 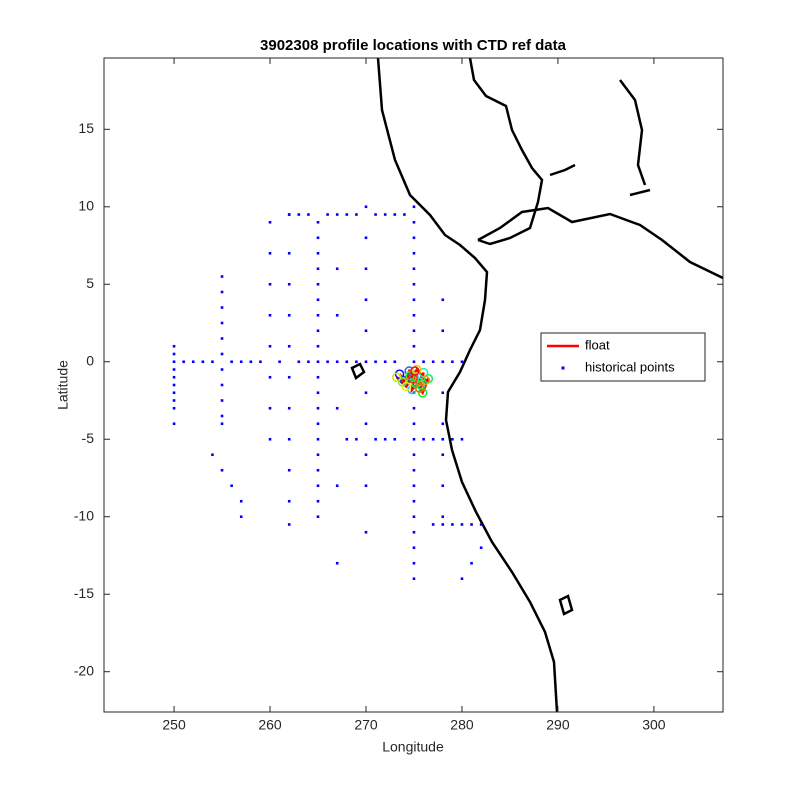 What do you see at coordinates (358, 371) in the screenshot?
I see `galapagos` at bounding box center [358, 371].